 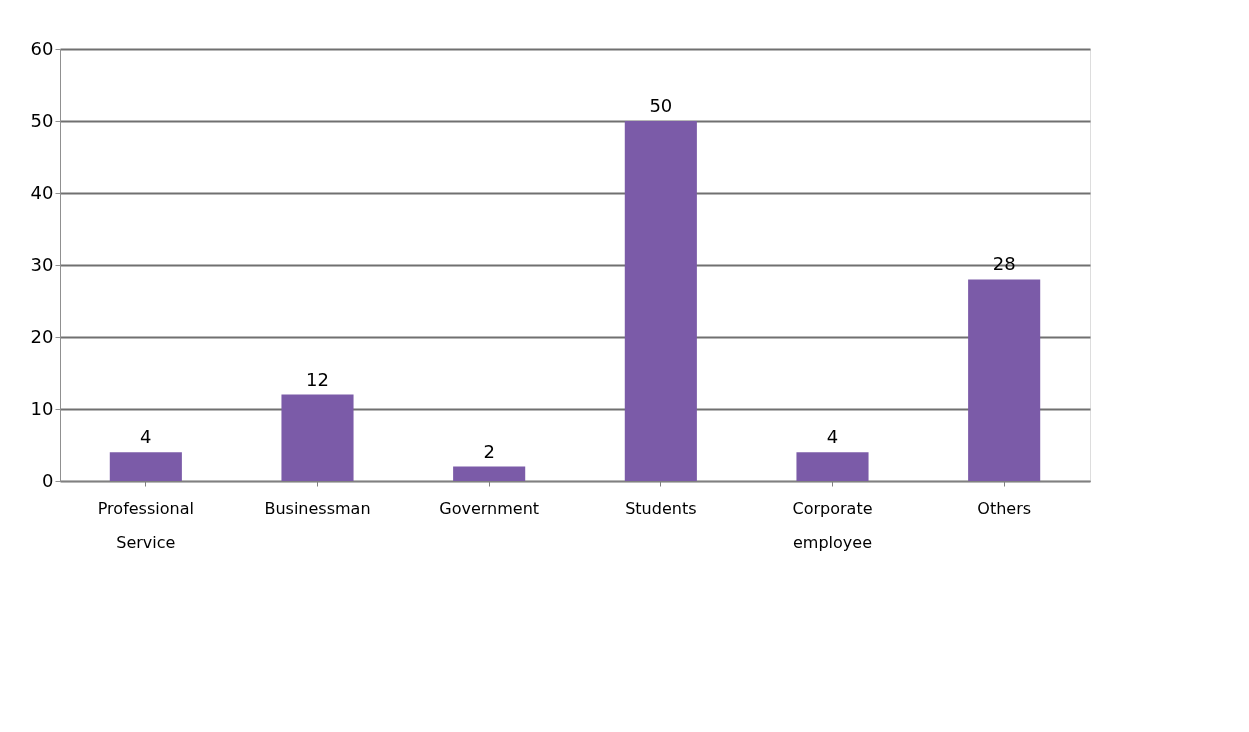 What do you see at coordinates (1004, 508) in the screenshot?
I see `x-tick-label: Others` at bounding box center [1004, 508].